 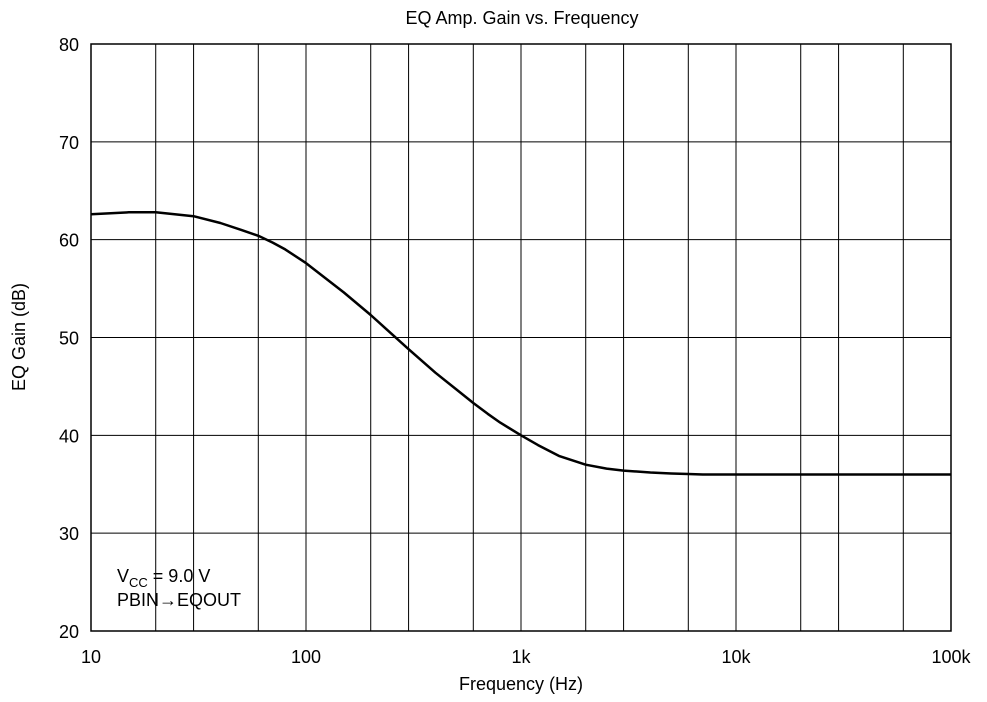 What do you see at coordinates (19, 337) in the screenshot?
I see `y-axis-title: EQ Gain (dB)` at bounding box center [19, 337].